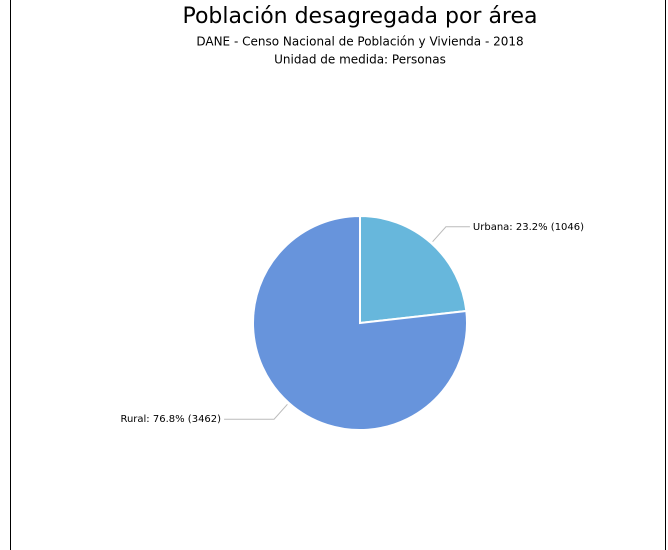 The width and height of the screenshot is (668, 550). Describe the element at coordinates (360, 60) in the screenshot. I see `chart-subtitle: Unidad de medida: Personas` at that location.